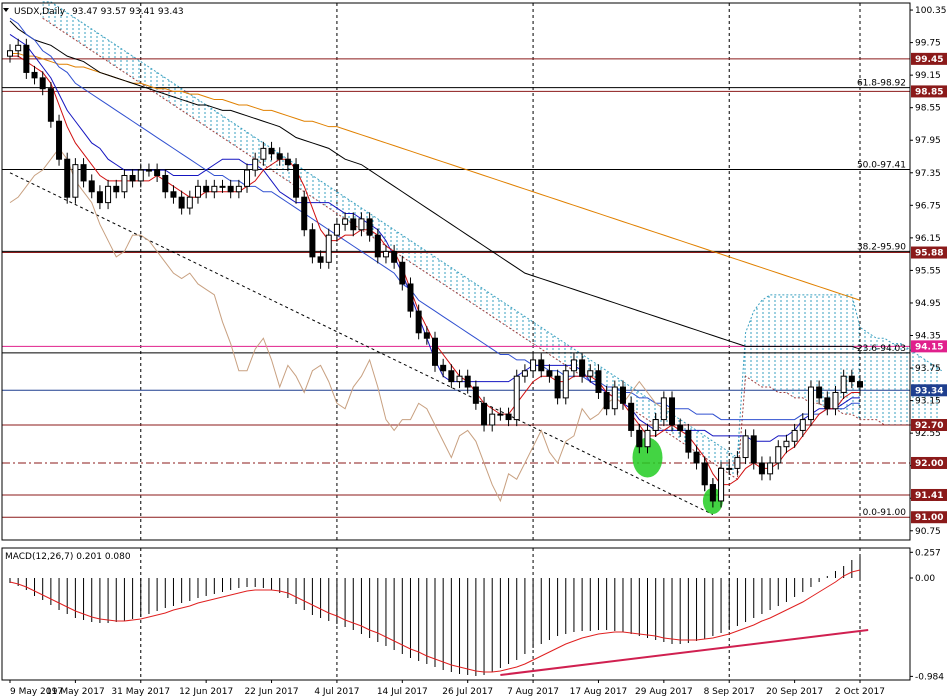 This screenshot has width=950, height=700. I want to click on y-tick-label: 90.75, so click(928, 532).